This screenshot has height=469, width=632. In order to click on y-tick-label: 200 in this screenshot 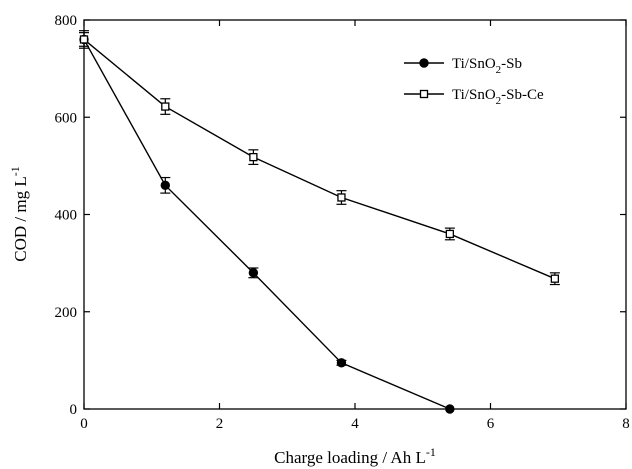, I will do `click(66, 313)`.